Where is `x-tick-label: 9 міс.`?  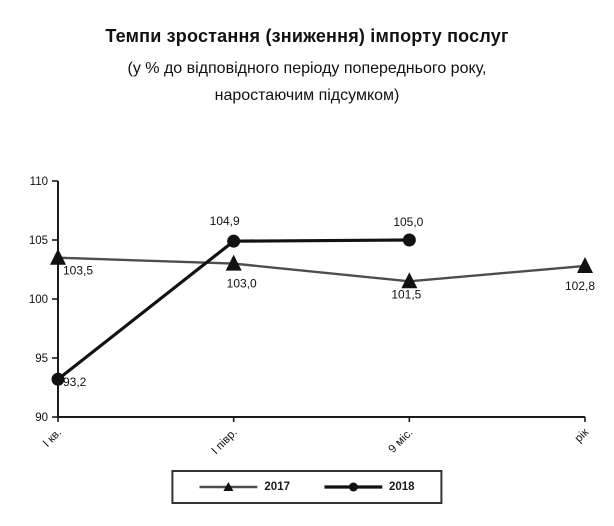 x-tick-label: 9 міс. is located at coordinates (400, 441).